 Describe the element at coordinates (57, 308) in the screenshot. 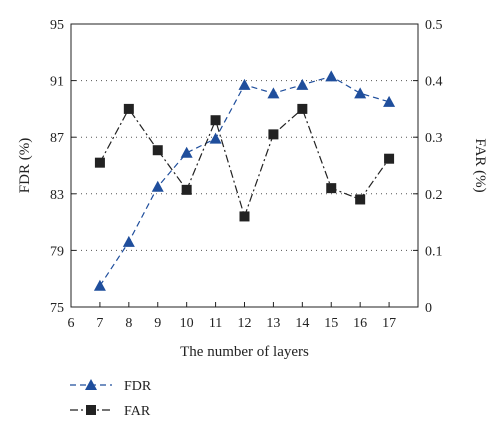

I see `y-left-tick-label: 75` at that location.